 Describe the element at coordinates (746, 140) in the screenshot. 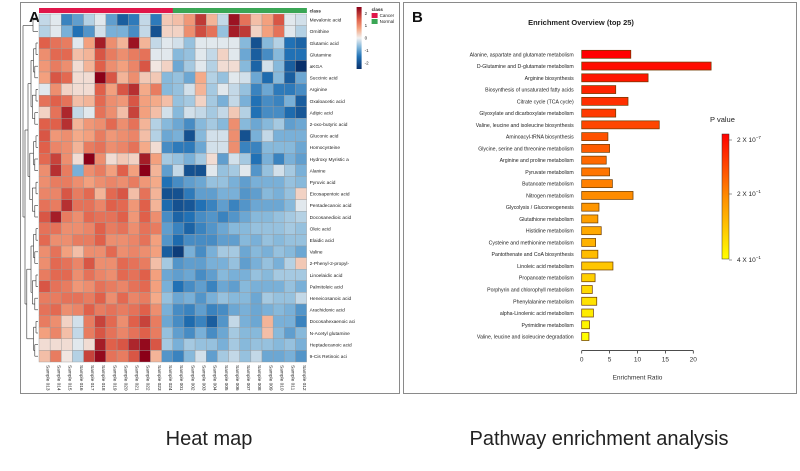

I see `p-value-mantissa: 2 X 10` at that location.